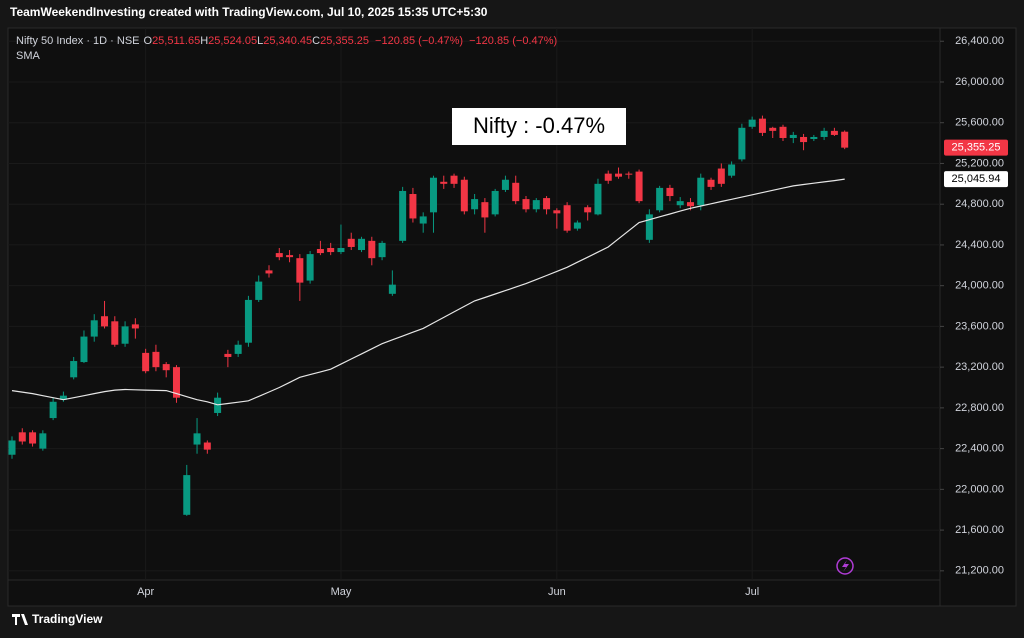 The width and height of the screenshot is (1024, 638). Describe the element at coordinates (979, 123) in the screenshot. I see `y-tick-label: 25,600.00` at that location.